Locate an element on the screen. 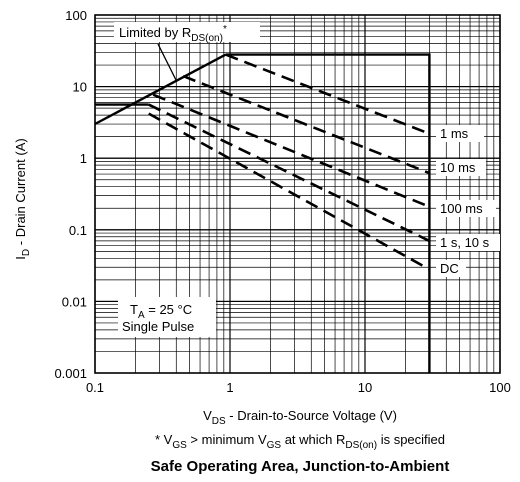 Image resolution: width=520 pixels, height=482 pixels. x-tick-label: 100 is located at coordinates (500, 387).